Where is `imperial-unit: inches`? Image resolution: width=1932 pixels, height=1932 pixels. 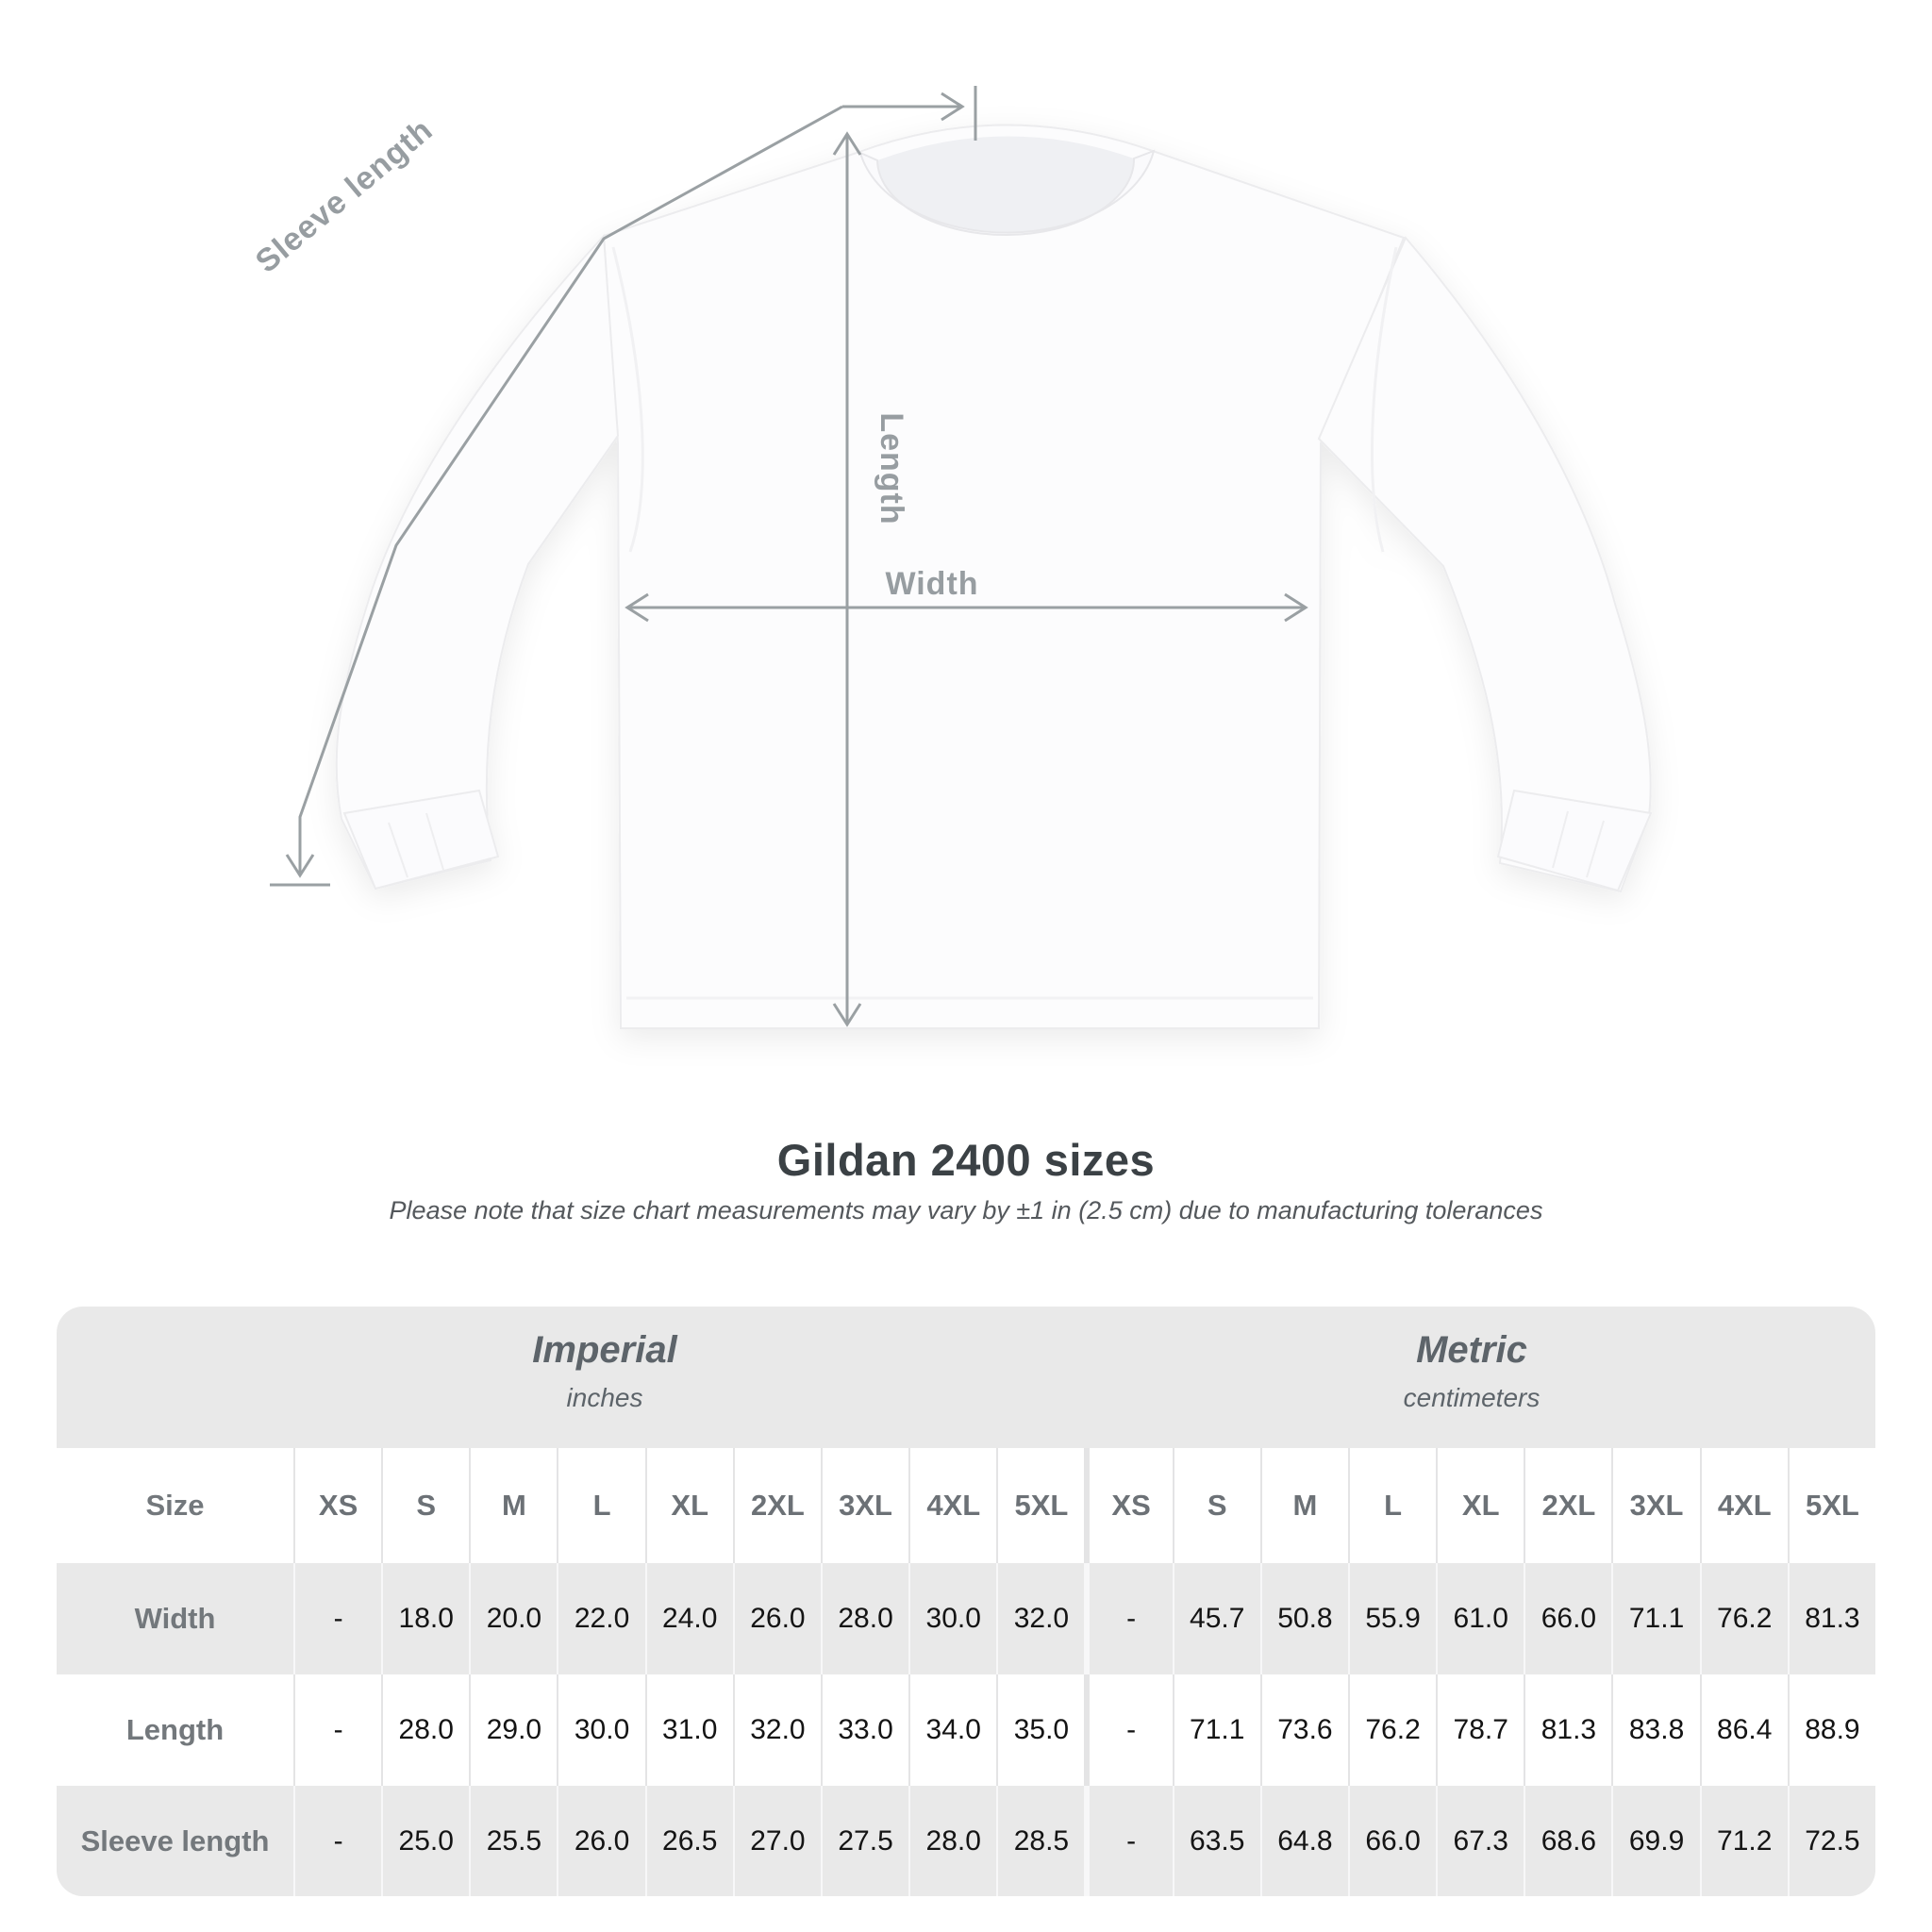 imperial-unit: inches is located at coordinates (605, 1397).